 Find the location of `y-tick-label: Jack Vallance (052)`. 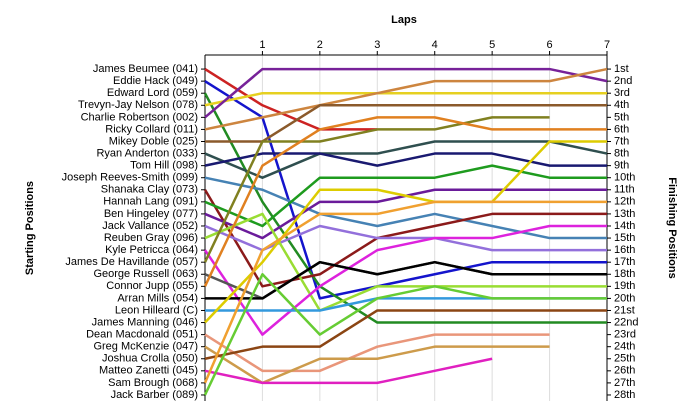

y-tick-label: Jack Vallance (052) is located at coordinates (150, 226).